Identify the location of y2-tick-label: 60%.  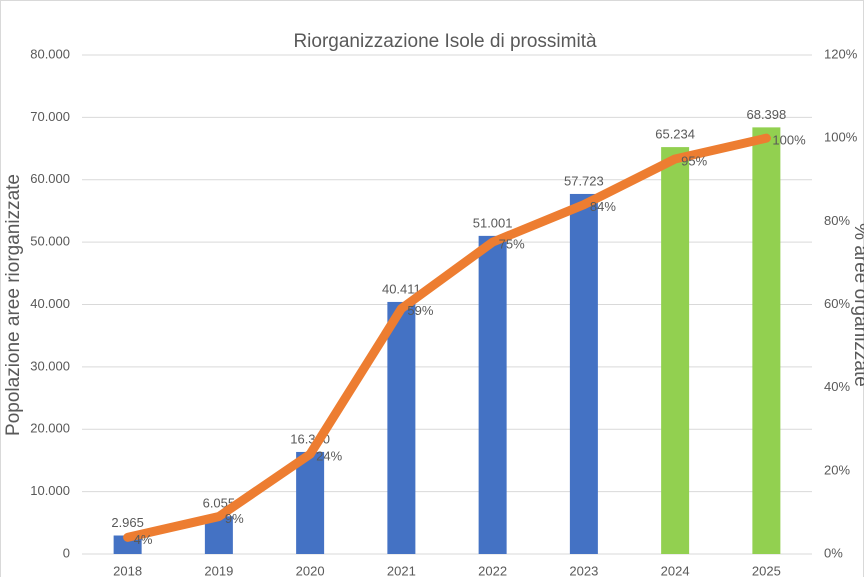
(837, 303).